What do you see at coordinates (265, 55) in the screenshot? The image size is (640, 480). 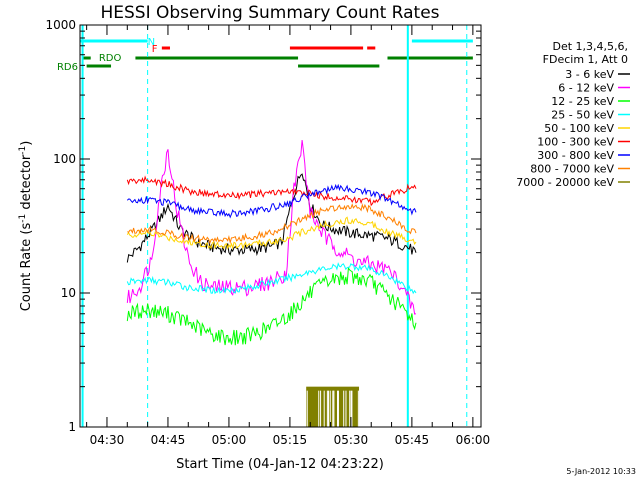 I see `flag-bars: NF RDO RD6` at bounding box center [265, 55].